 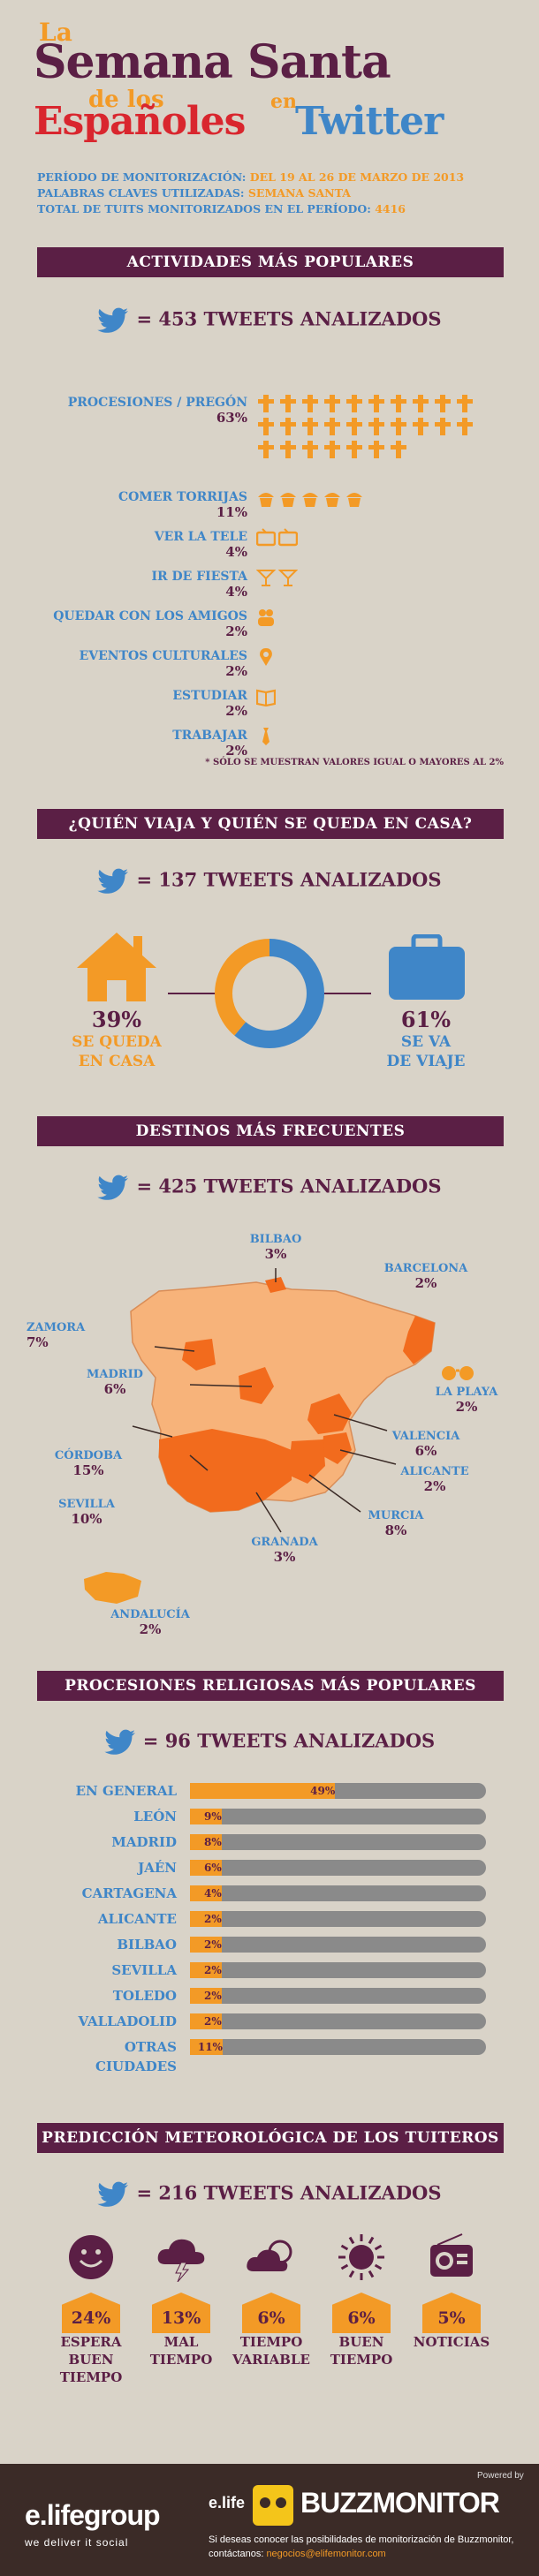 What do you see at coordinates (231, 512) in the screenshot?
I see `actividad-pct: 11%` at bounding box center [231, 512].